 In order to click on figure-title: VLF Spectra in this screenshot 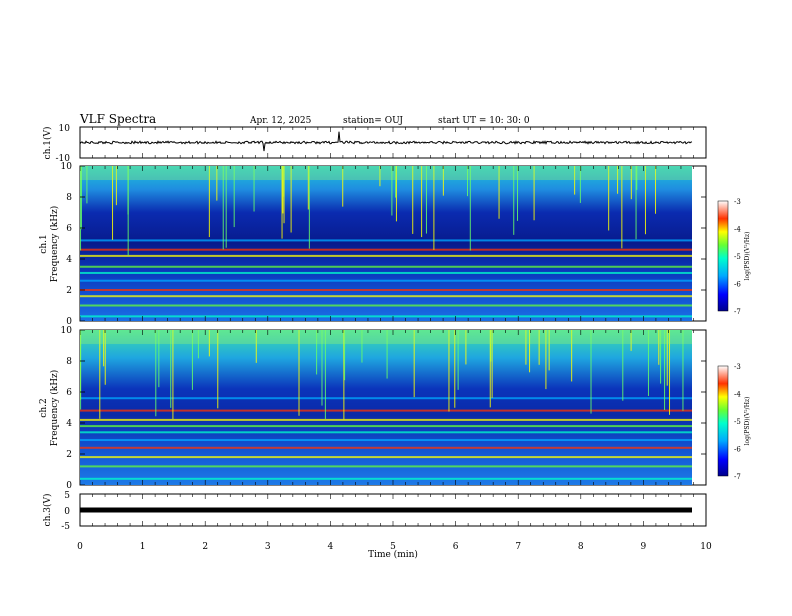, I will do `click(117, 119)`.